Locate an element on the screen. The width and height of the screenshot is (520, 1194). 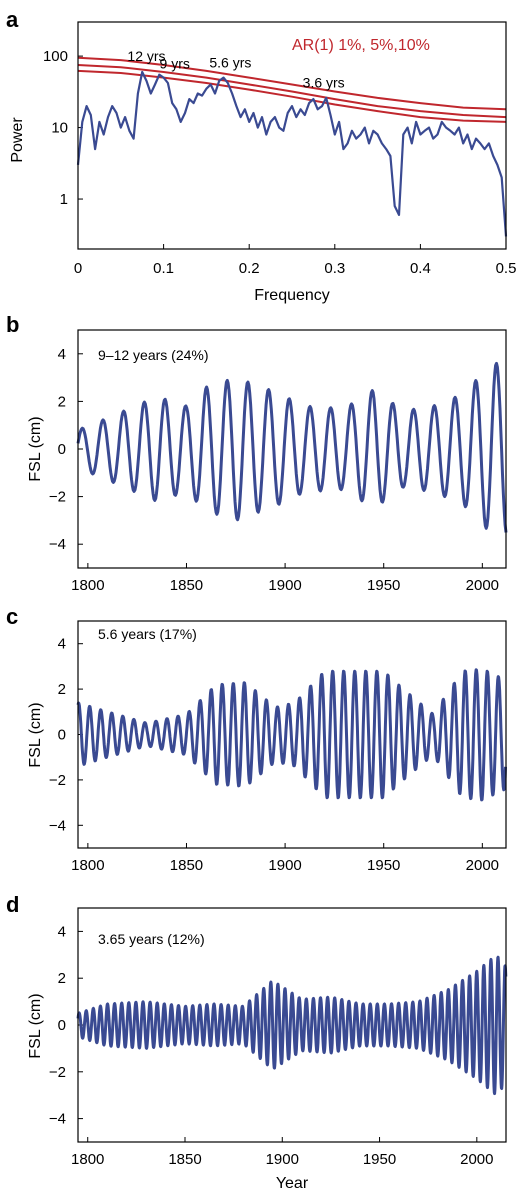
panel-a-power-spectrum is located at coordinates (292, 153).